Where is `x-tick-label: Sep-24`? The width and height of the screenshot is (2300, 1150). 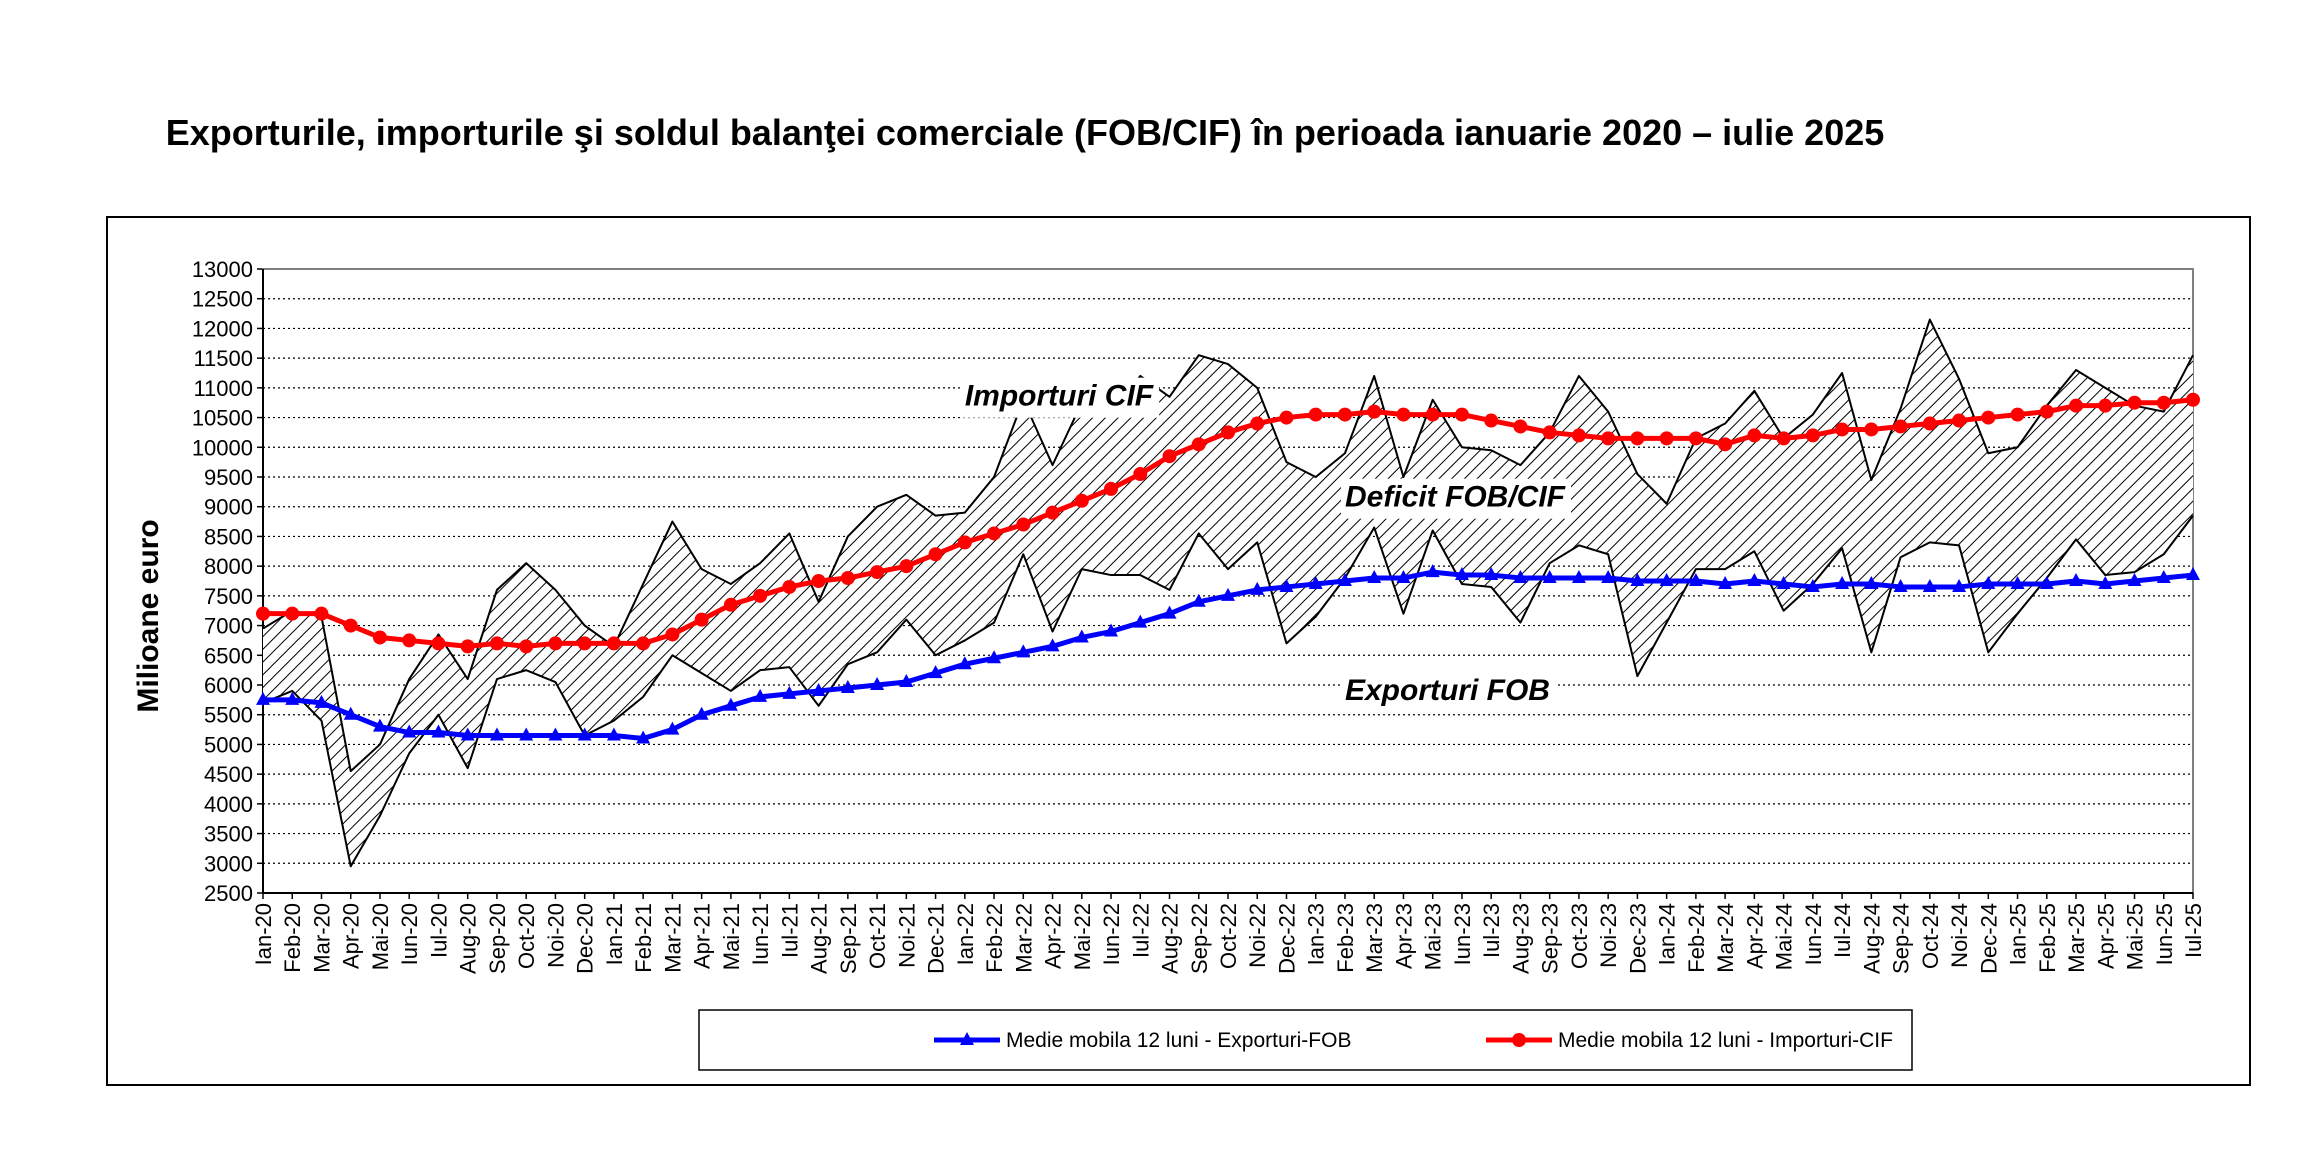
x-tick-label: Sep-24 is located at coordinates (1901, 938).